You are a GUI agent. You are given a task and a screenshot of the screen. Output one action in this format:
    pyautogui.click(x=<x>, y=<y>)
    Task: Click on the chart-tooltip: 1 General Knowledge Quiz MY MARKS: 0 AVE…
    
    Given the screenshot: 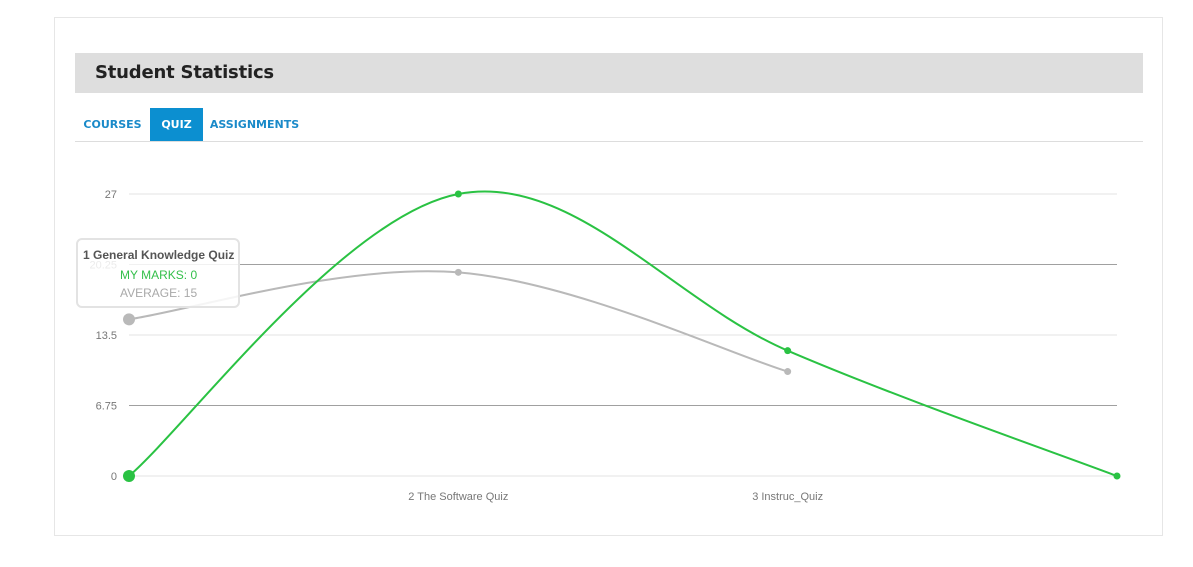 What is the action you would take?
    pyautogui.click(x=158, y=273)
    